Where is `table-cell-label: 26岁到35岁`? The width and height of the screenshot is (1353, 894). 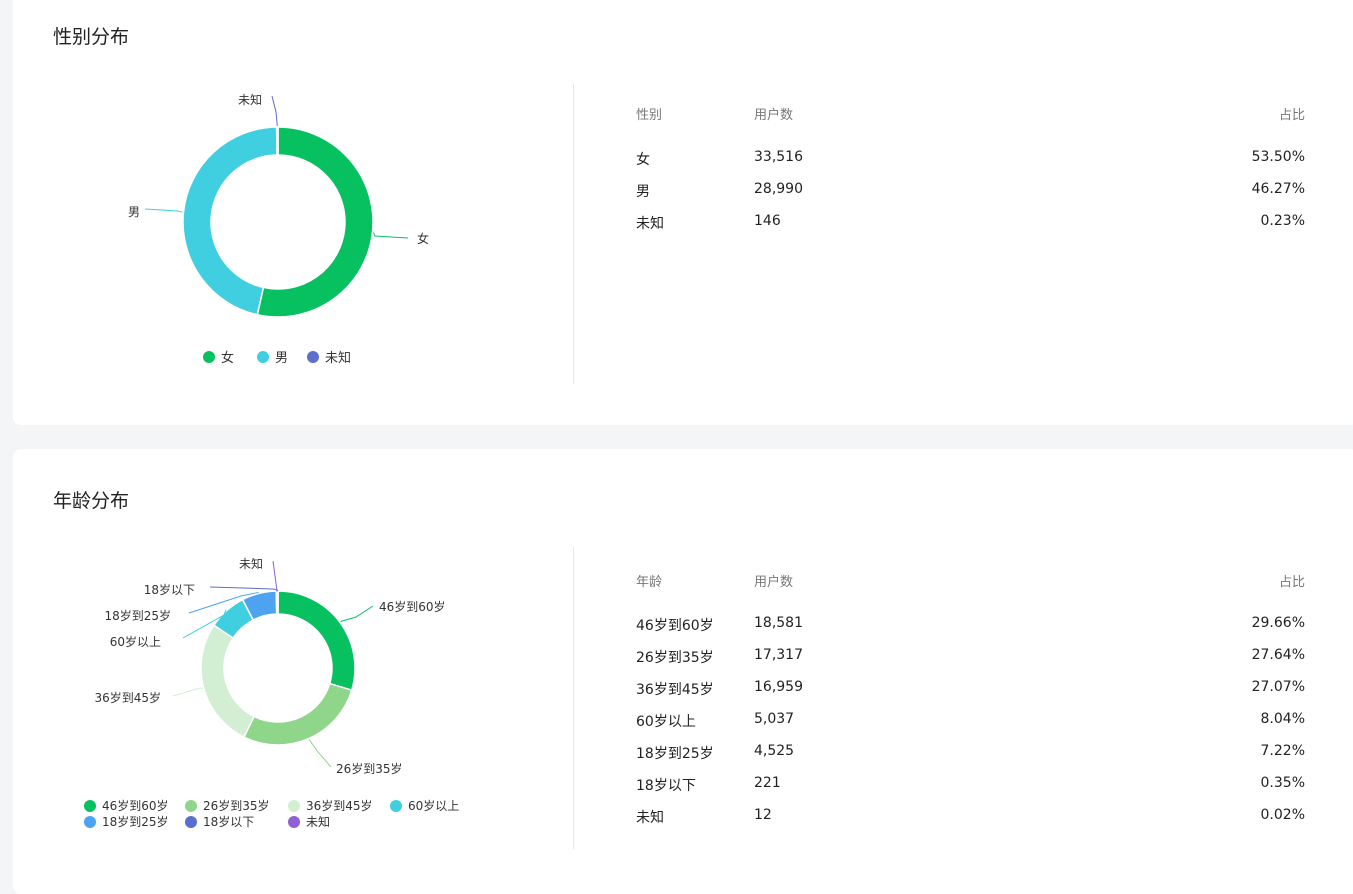 table-cell-label: 26岁到35岁 is located at coordinates (675, 657).